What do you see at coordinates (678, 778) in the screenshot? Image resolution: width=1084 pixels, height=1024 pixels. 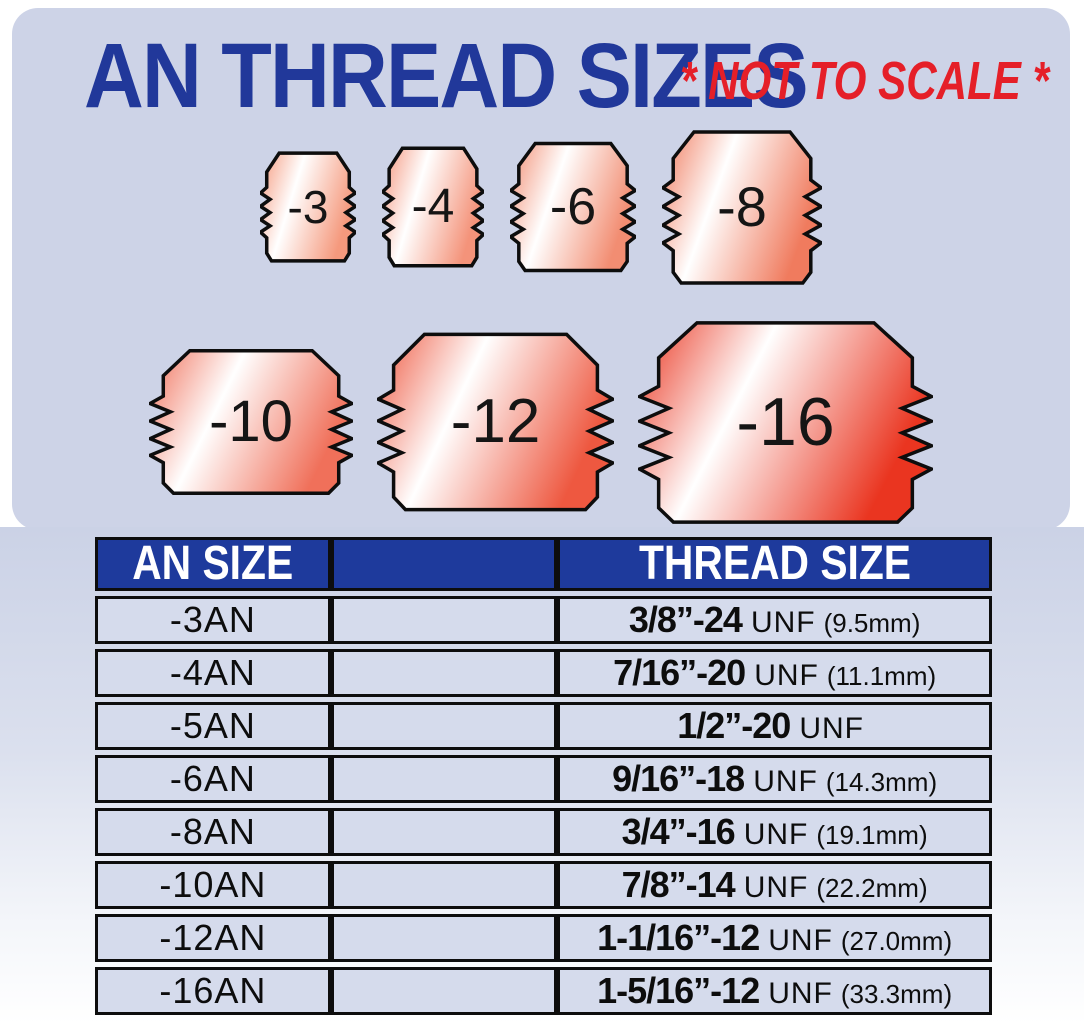 I see `thread-size-value: 9/16”-18` at bounding box center [678, 778].